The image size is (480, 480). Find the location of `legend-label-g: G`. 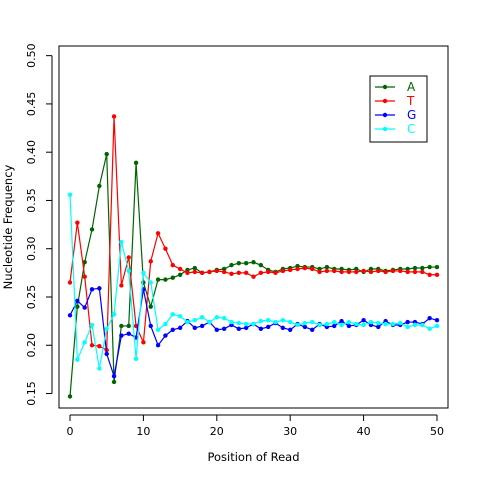

legend-label-g: G is located at coordinates (411, 115).